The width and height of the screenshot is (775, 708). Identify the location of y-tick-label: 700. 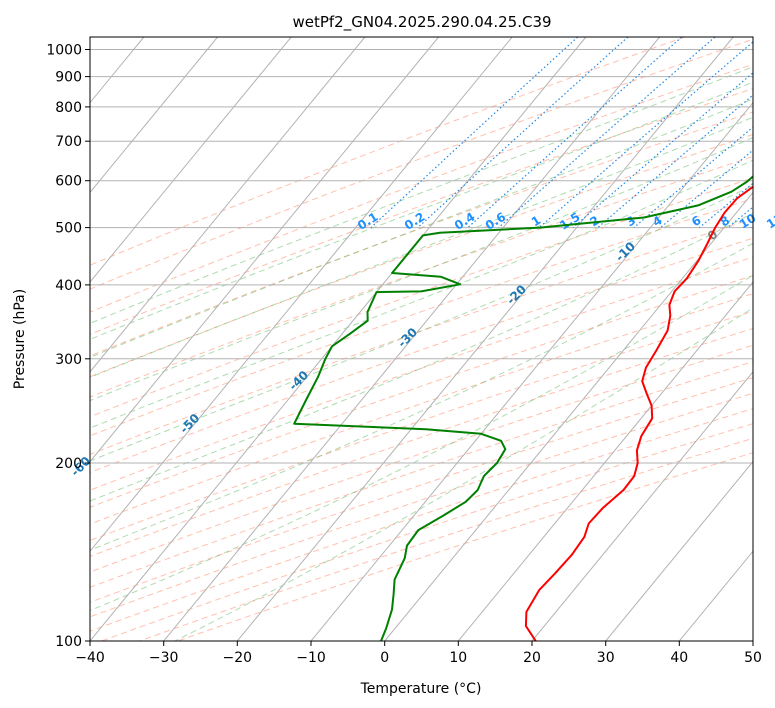
(68, 142).